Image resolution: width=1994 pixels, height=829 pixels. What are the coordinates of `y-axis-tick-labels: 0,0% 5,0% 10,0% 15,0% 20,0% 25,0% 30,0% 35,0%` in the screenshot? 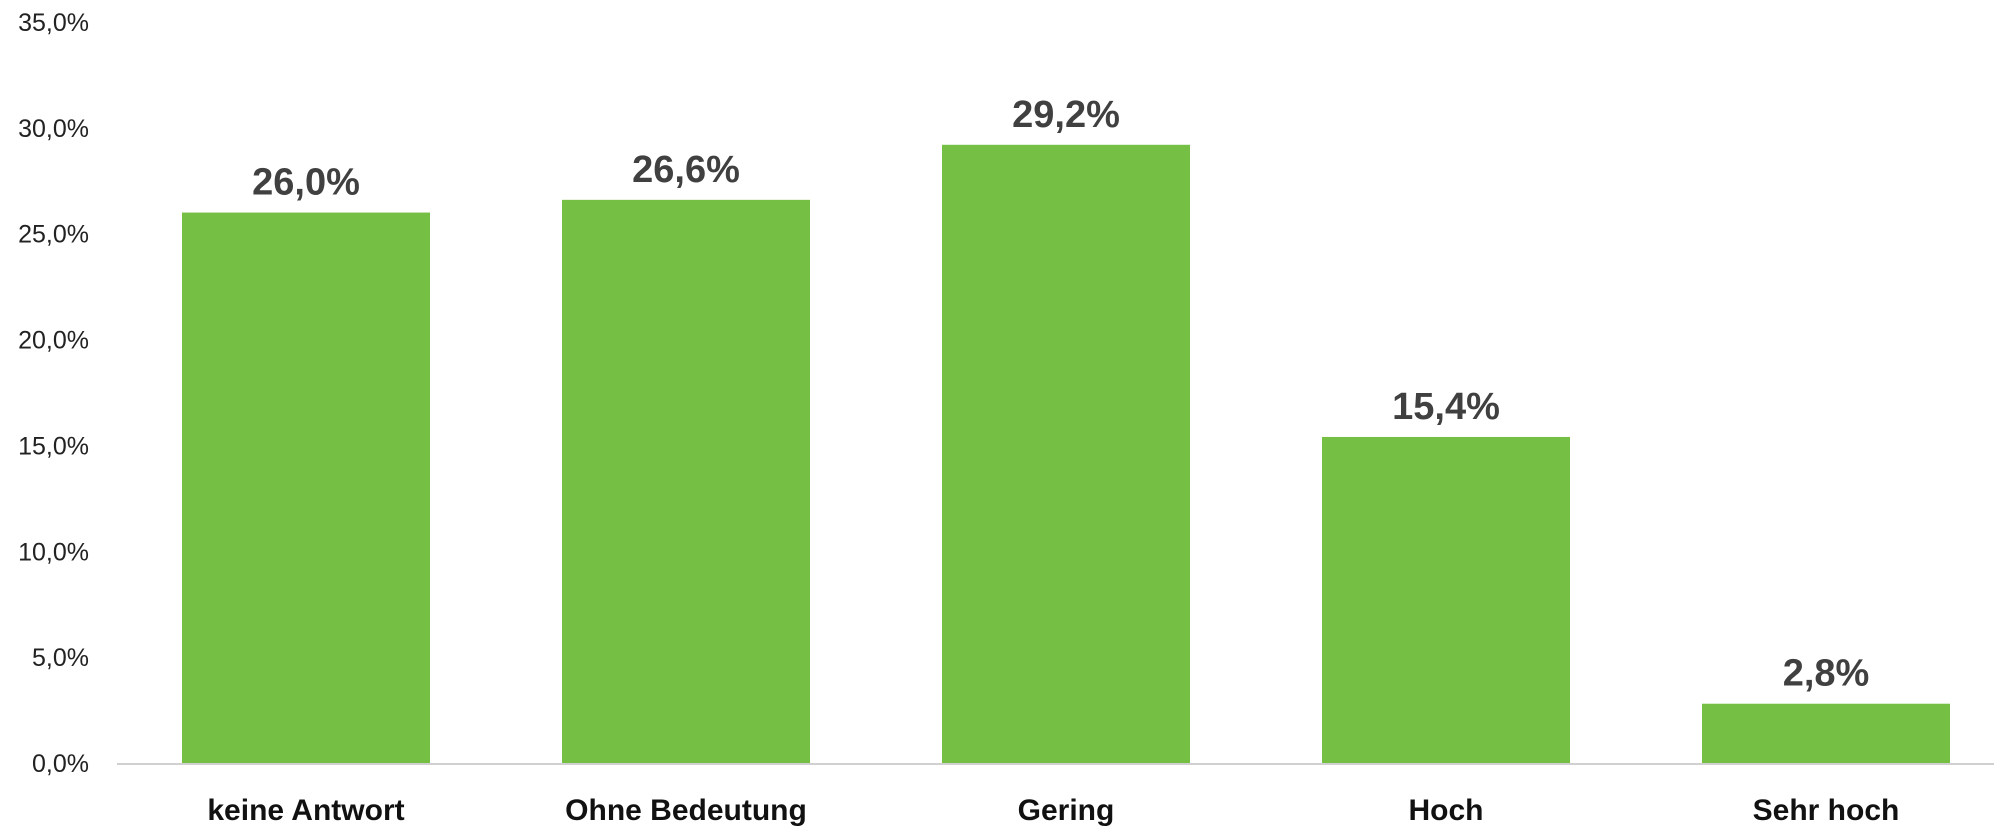 It's located at (53, 393).